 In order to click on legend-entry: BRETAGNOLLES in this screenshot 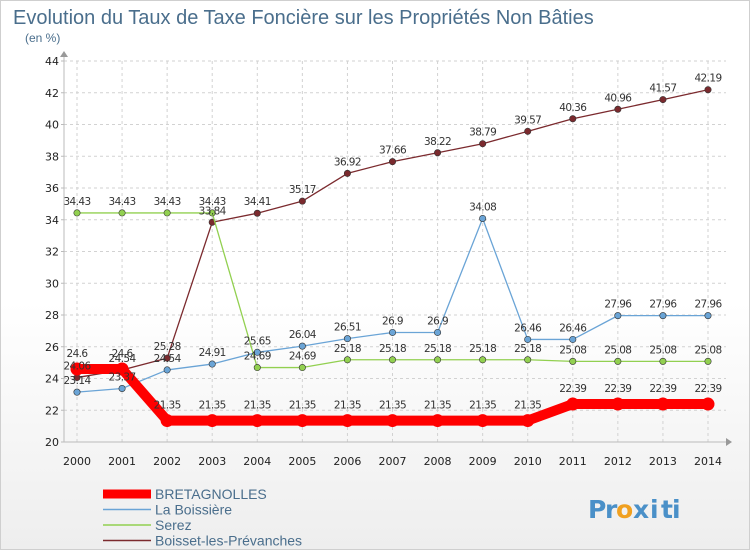, I will do `click(211, 494)`.